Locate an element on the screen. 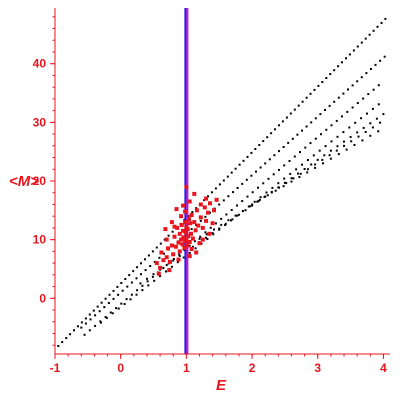 The height and width of the screenshot is (400, 400). x-tick-label: 0 is located at coordinates (120, 368).